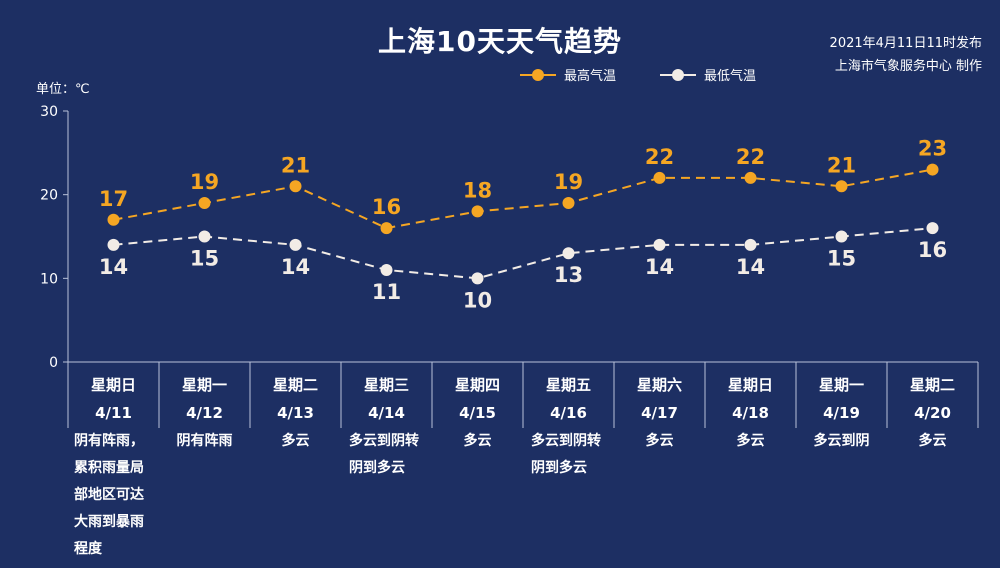 Image resolution: width=1000 pixels, height=568 pixels. I want to click on low-temp-label: 16, so click(932, 250).